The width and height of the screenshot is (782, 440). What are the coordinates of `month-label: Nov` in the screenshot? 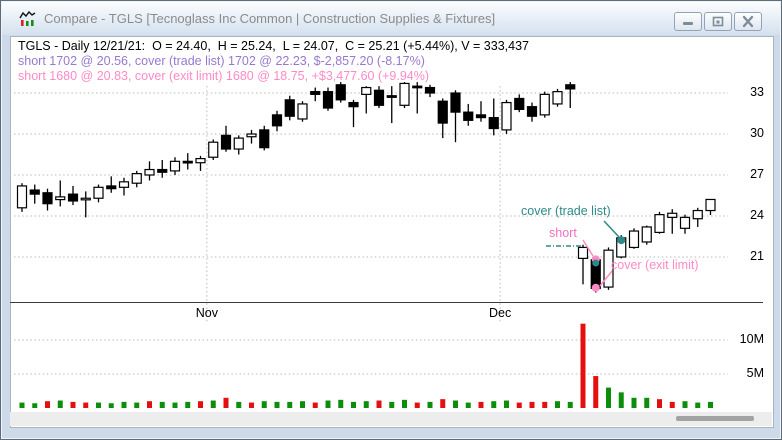 It's located at (206, 313).